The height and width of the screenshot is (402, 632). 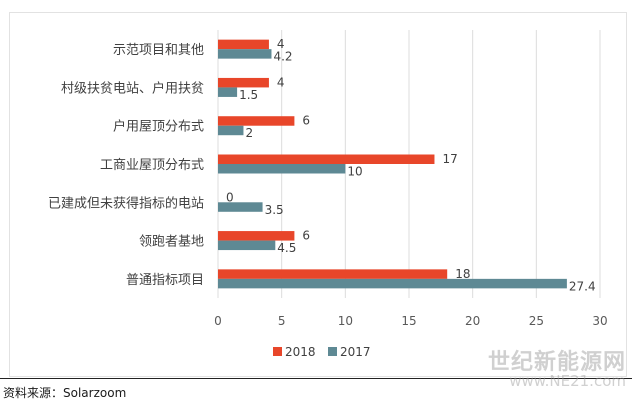 I want to click on data-label: 1.5, so click(x=248, y=95).